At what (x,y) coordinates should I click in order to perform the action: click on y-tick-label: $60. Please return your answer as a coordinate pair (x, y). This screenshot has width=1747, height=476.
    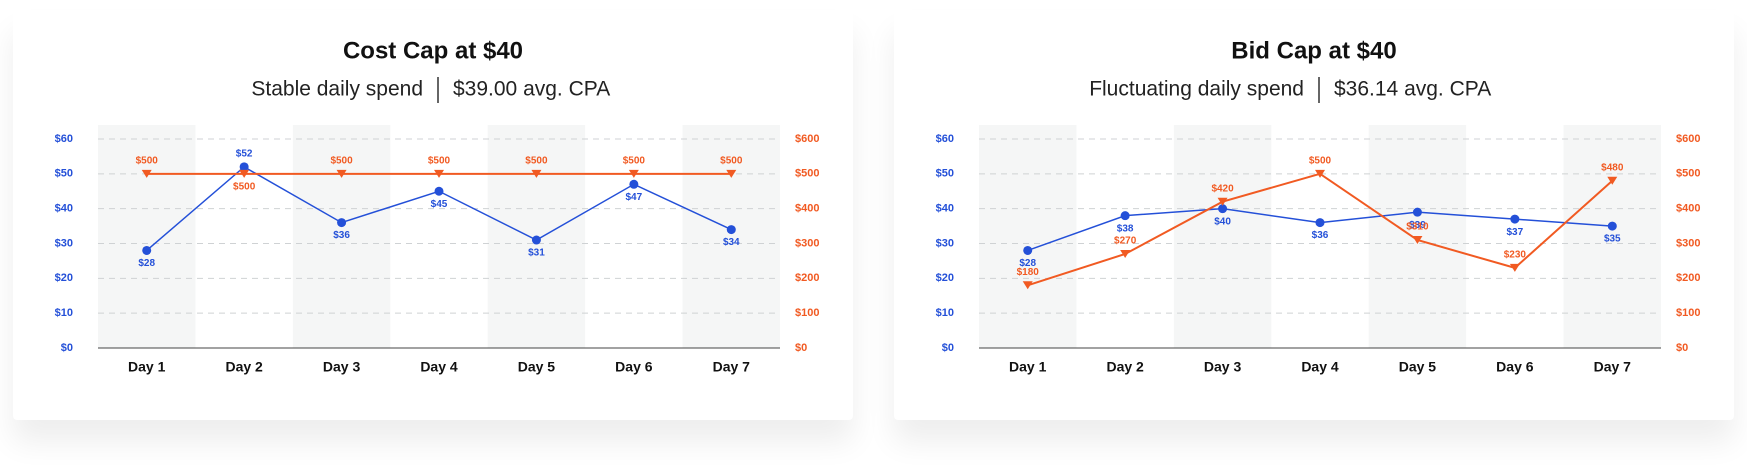
    Looking at the image, I should click on (945, 139).